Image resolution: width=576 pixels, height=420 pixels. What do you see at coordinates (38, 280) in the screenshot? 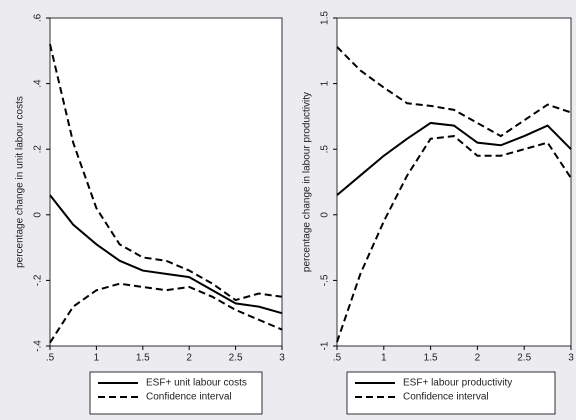
I see `y-tick-label: -.2` at bounding box center [38, 280].